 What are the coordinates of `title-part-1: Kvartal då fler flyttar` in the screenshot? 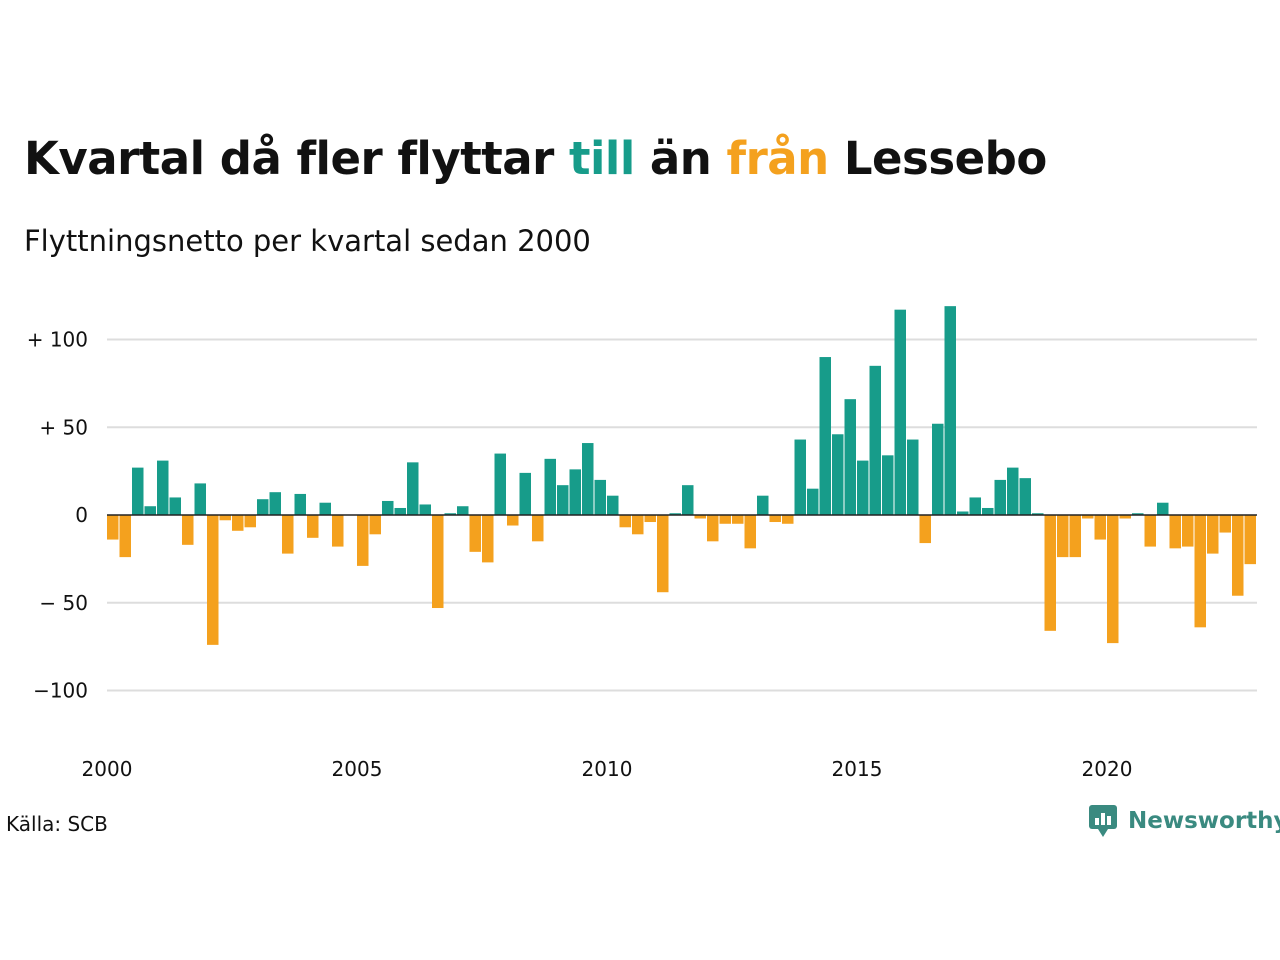 It's located at (296, 158).